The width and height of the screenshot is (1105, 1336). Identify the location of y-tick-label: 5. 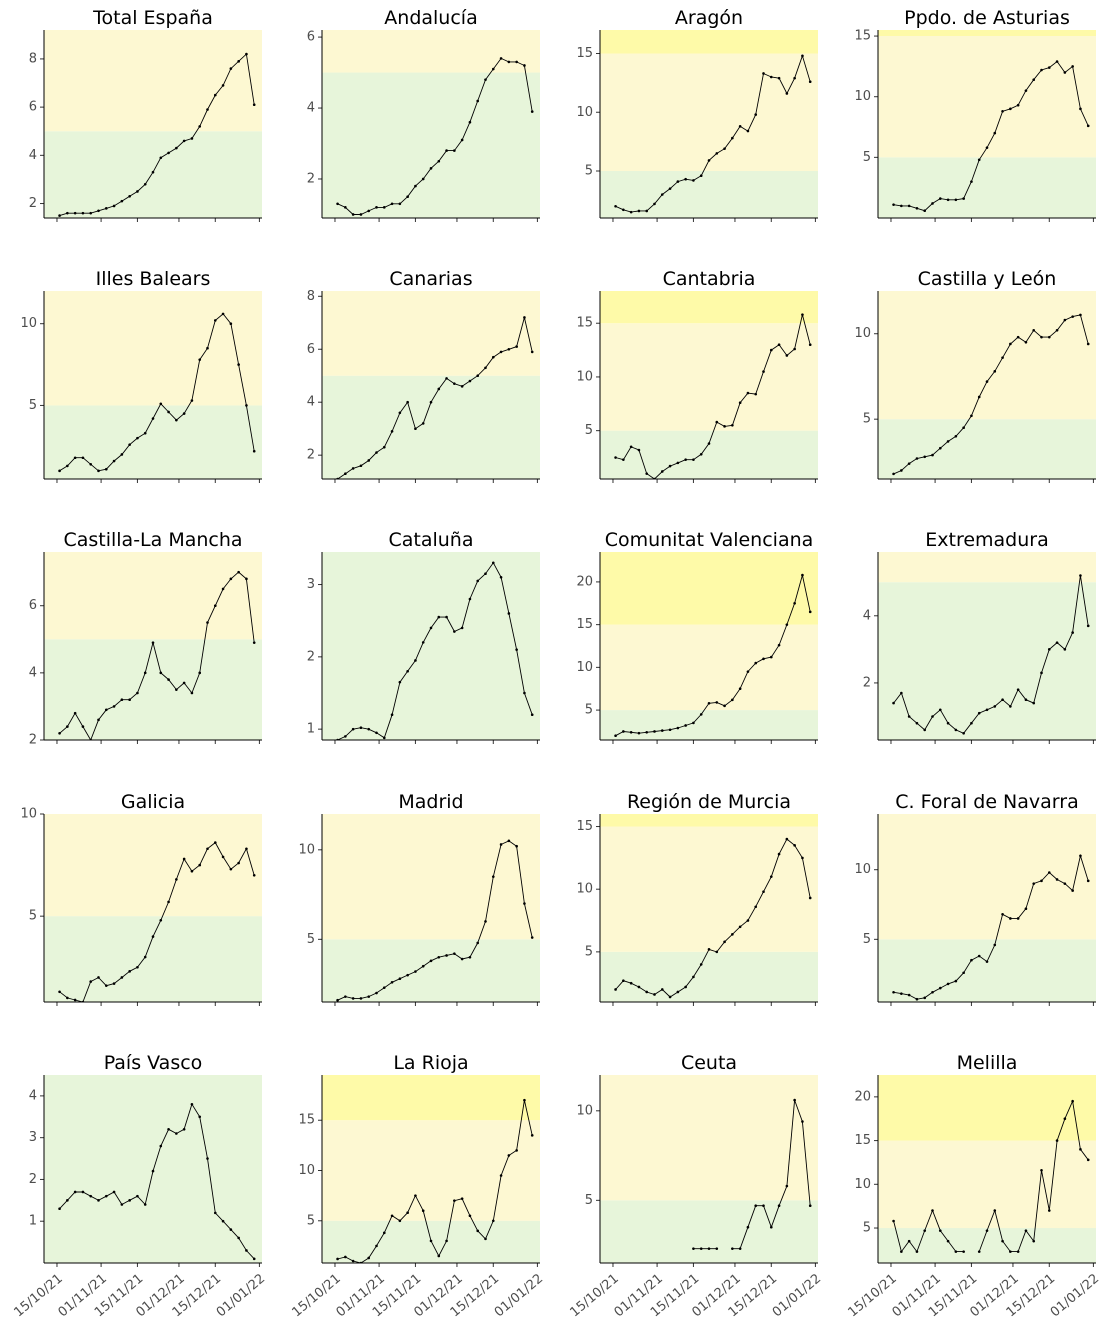
(589, 951).